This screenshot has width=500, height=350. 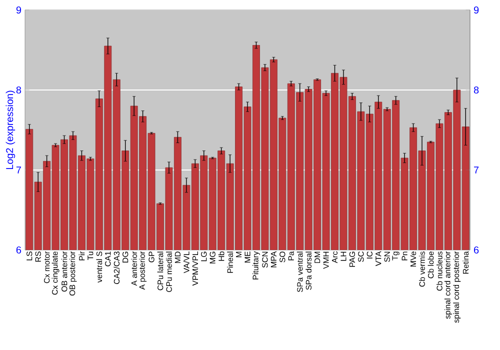 I want to click on y2-tick-label: 9, so click(x=476, y=10).